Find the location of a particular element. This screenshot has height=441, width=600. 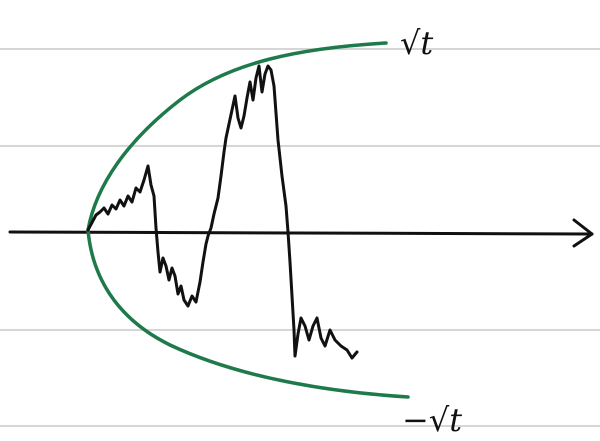

axis-arrowhead is located at coordinates (583, 233).